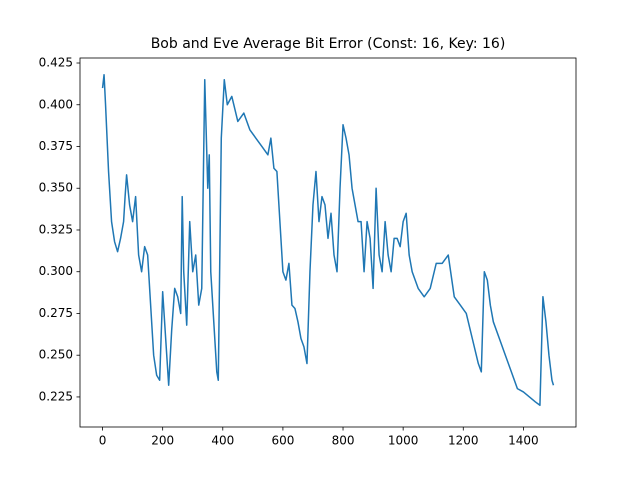 The width and height of the screenshot is (640, 480). Describe the element at coordinates (56, 355) in the screenshot. I see `y-tick-label: 0.250` at that location.